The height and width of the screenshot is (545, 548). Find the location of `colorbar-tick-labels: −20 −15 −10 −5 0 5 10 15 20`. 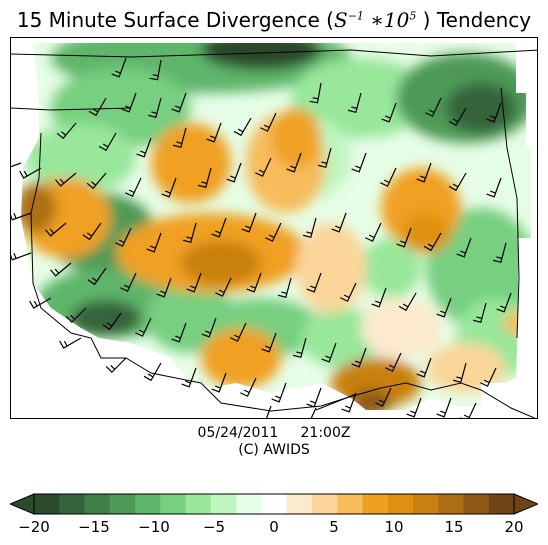

colorbar-tick-labels: −20 −15 −10 −5 0 5 10 15 20 is located at coordinates (274, 528).